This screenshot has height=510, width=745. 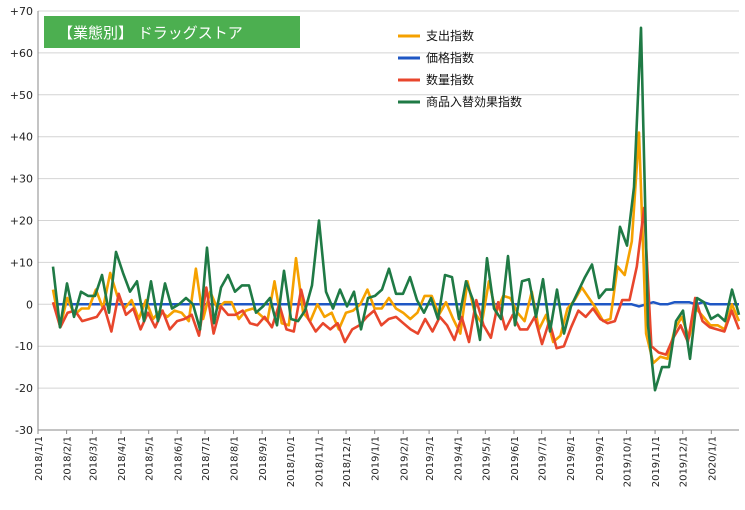 What do you see at coordinates (21, 137) in the screenshot?
I see `y-tick-label: +40` at bounding box center [21, 137].